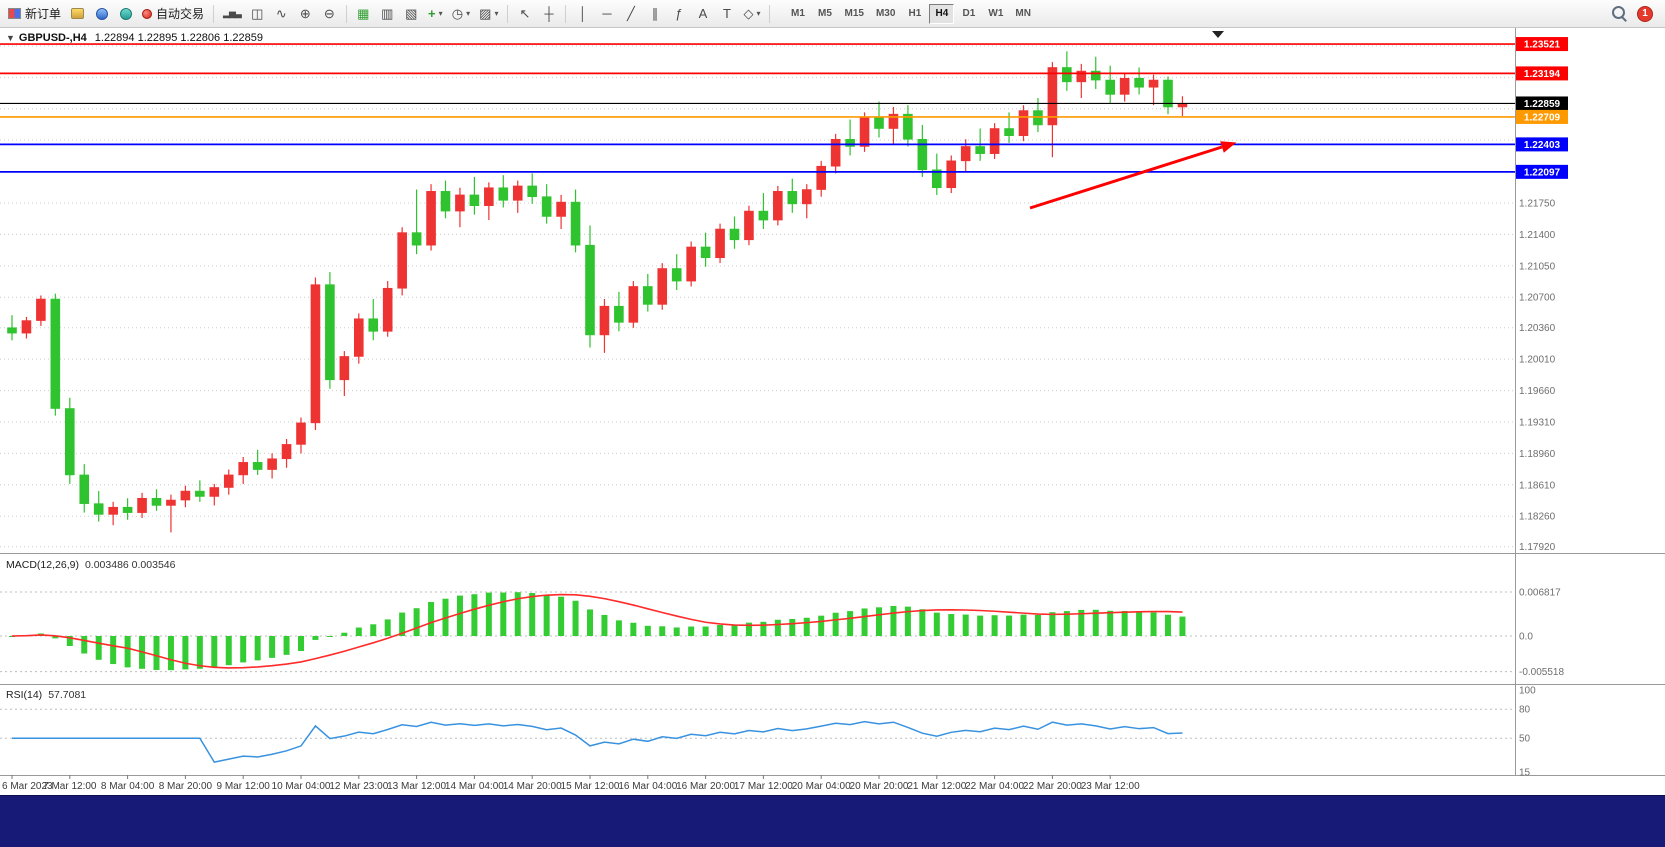 Image resolution: width=1665 pixels, height=847 pixels. Describe the element at coordinates (1619, 13) in the screenshot. I see `search-icon` at that location.